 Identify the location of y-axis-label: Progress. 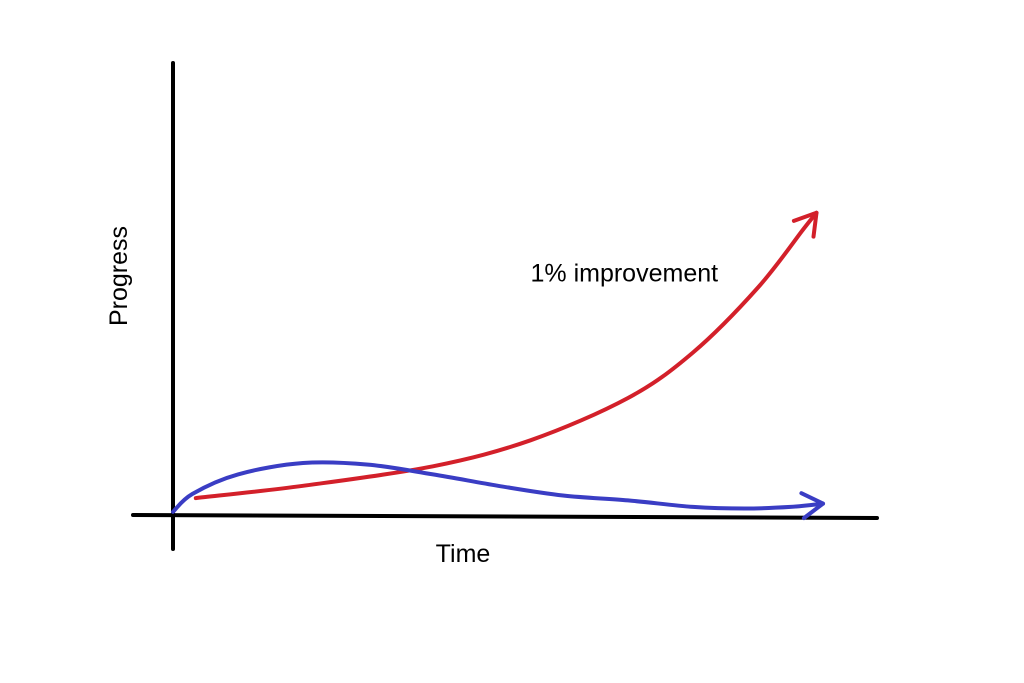
(119, 276).